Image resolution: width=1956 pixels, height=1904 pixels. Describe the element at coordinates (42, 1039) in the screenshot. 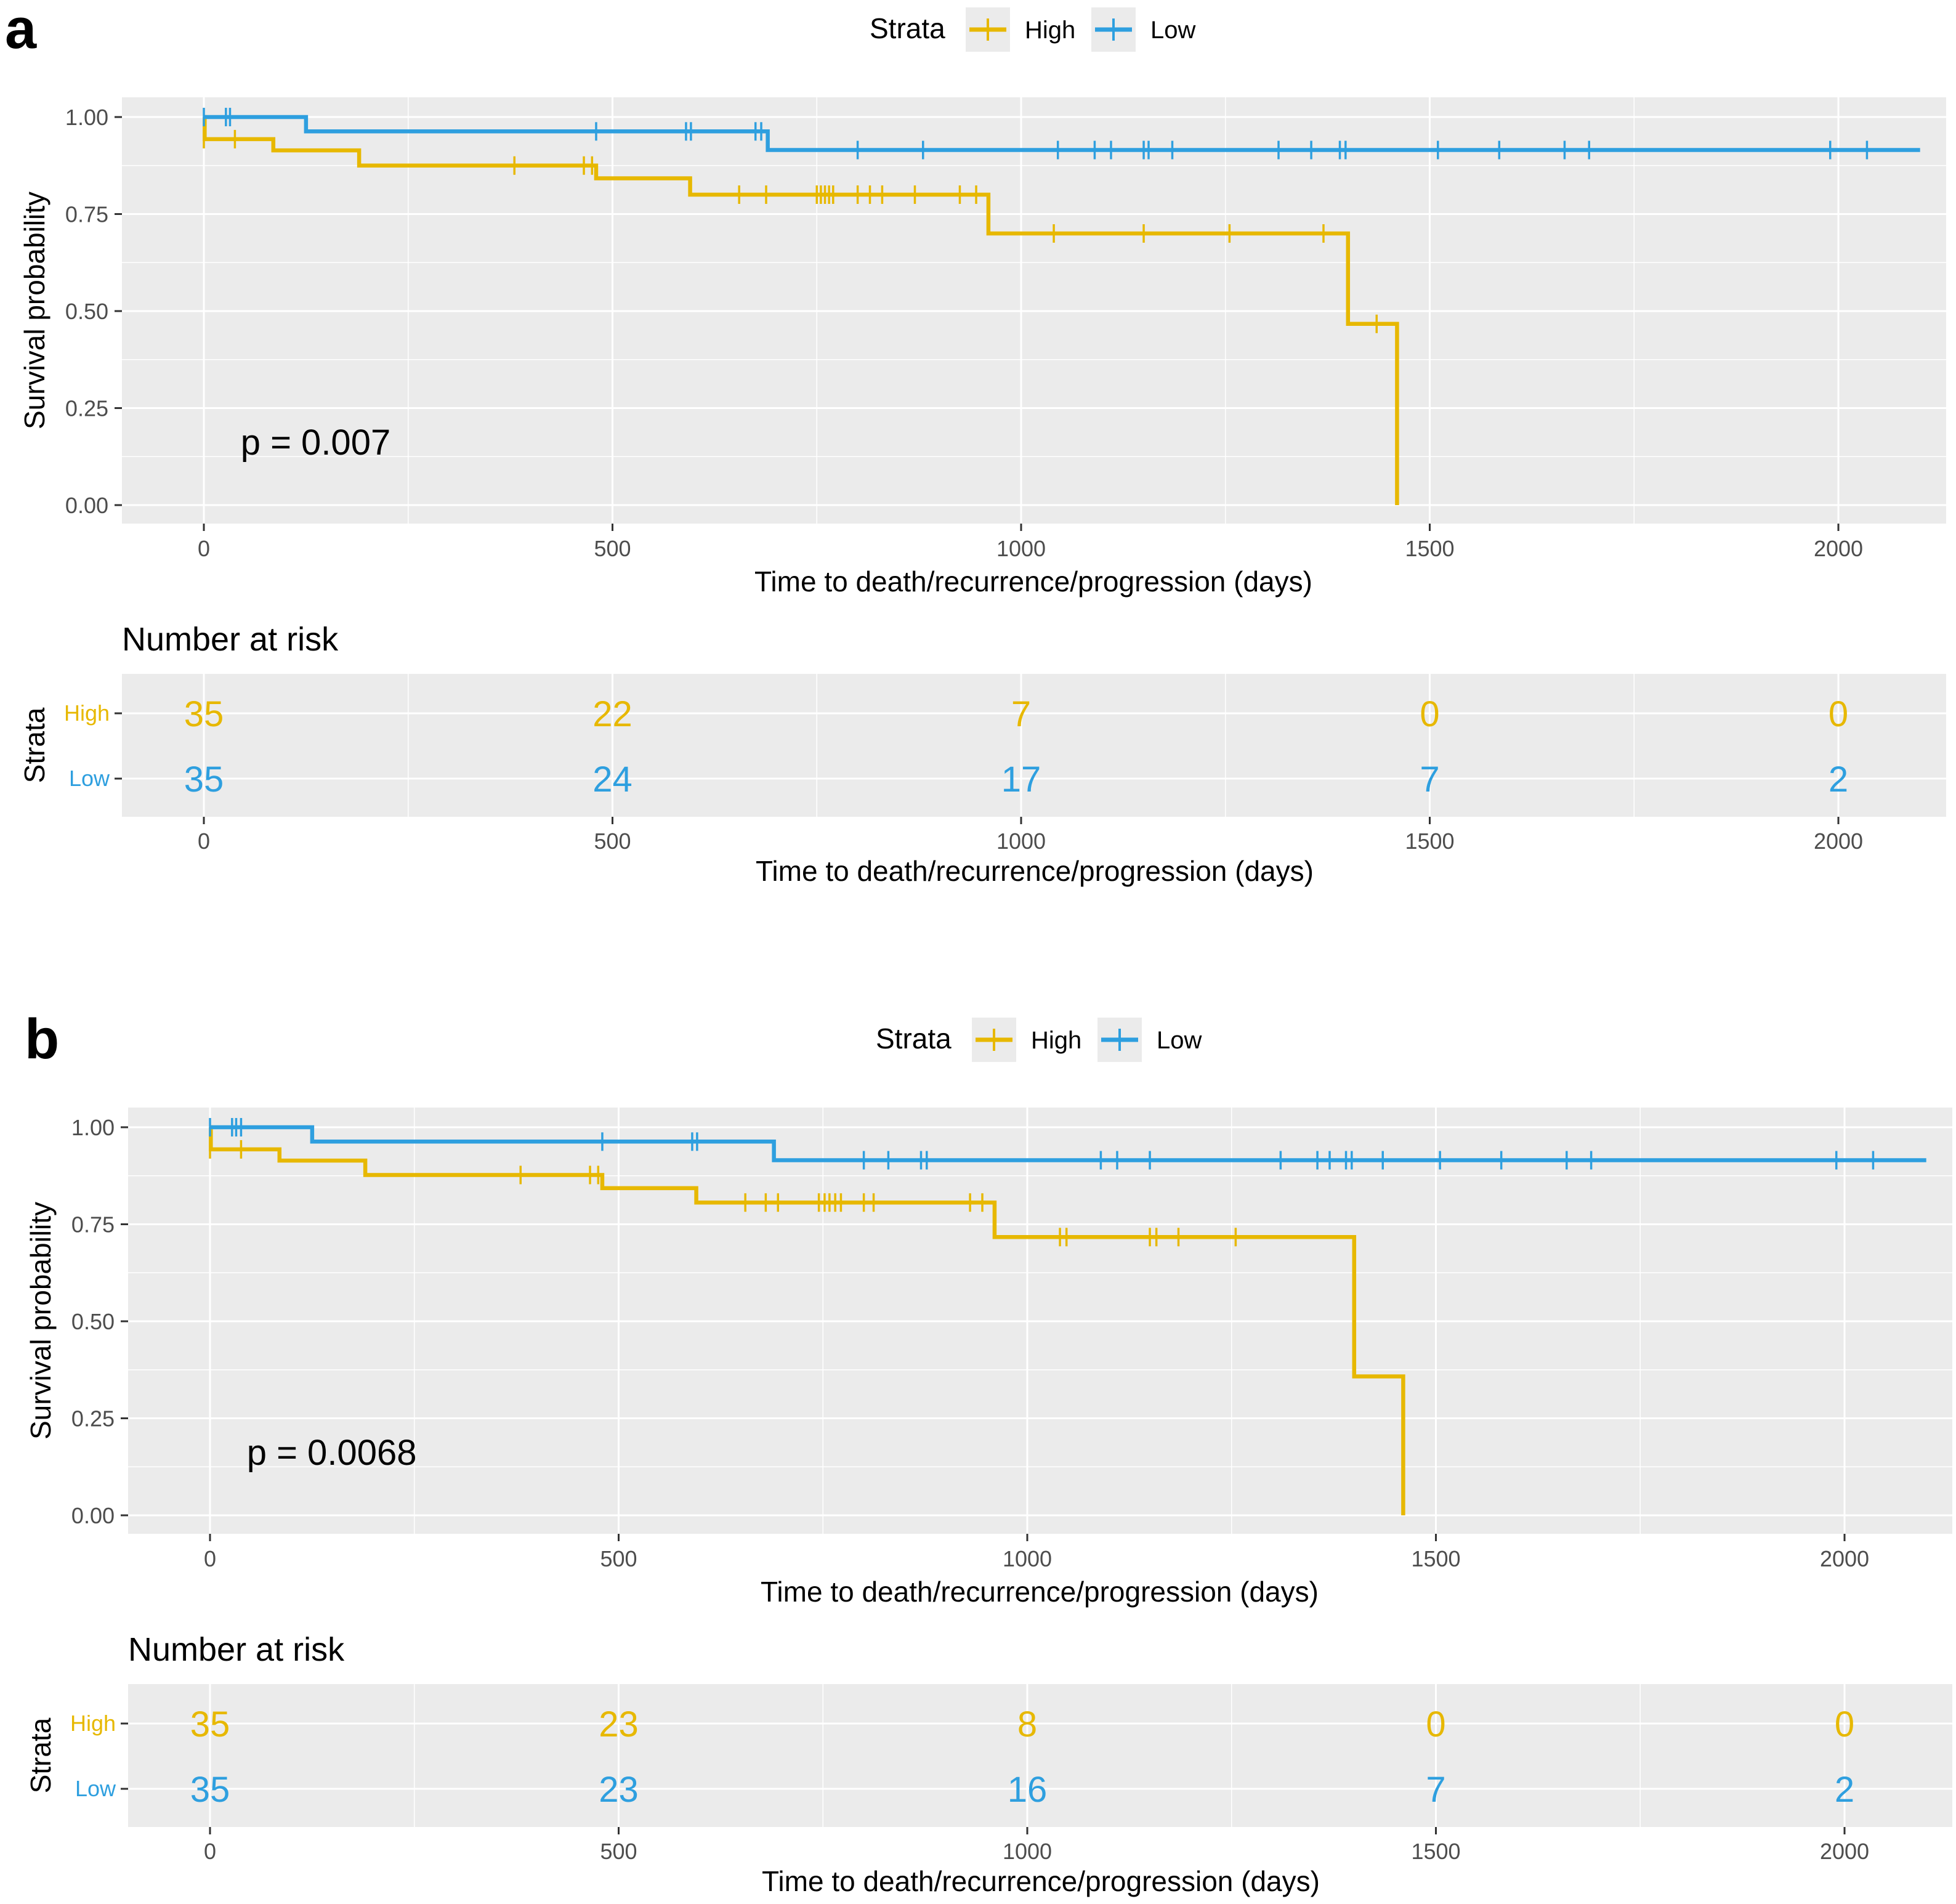

I see `panel-label: b` at that location.